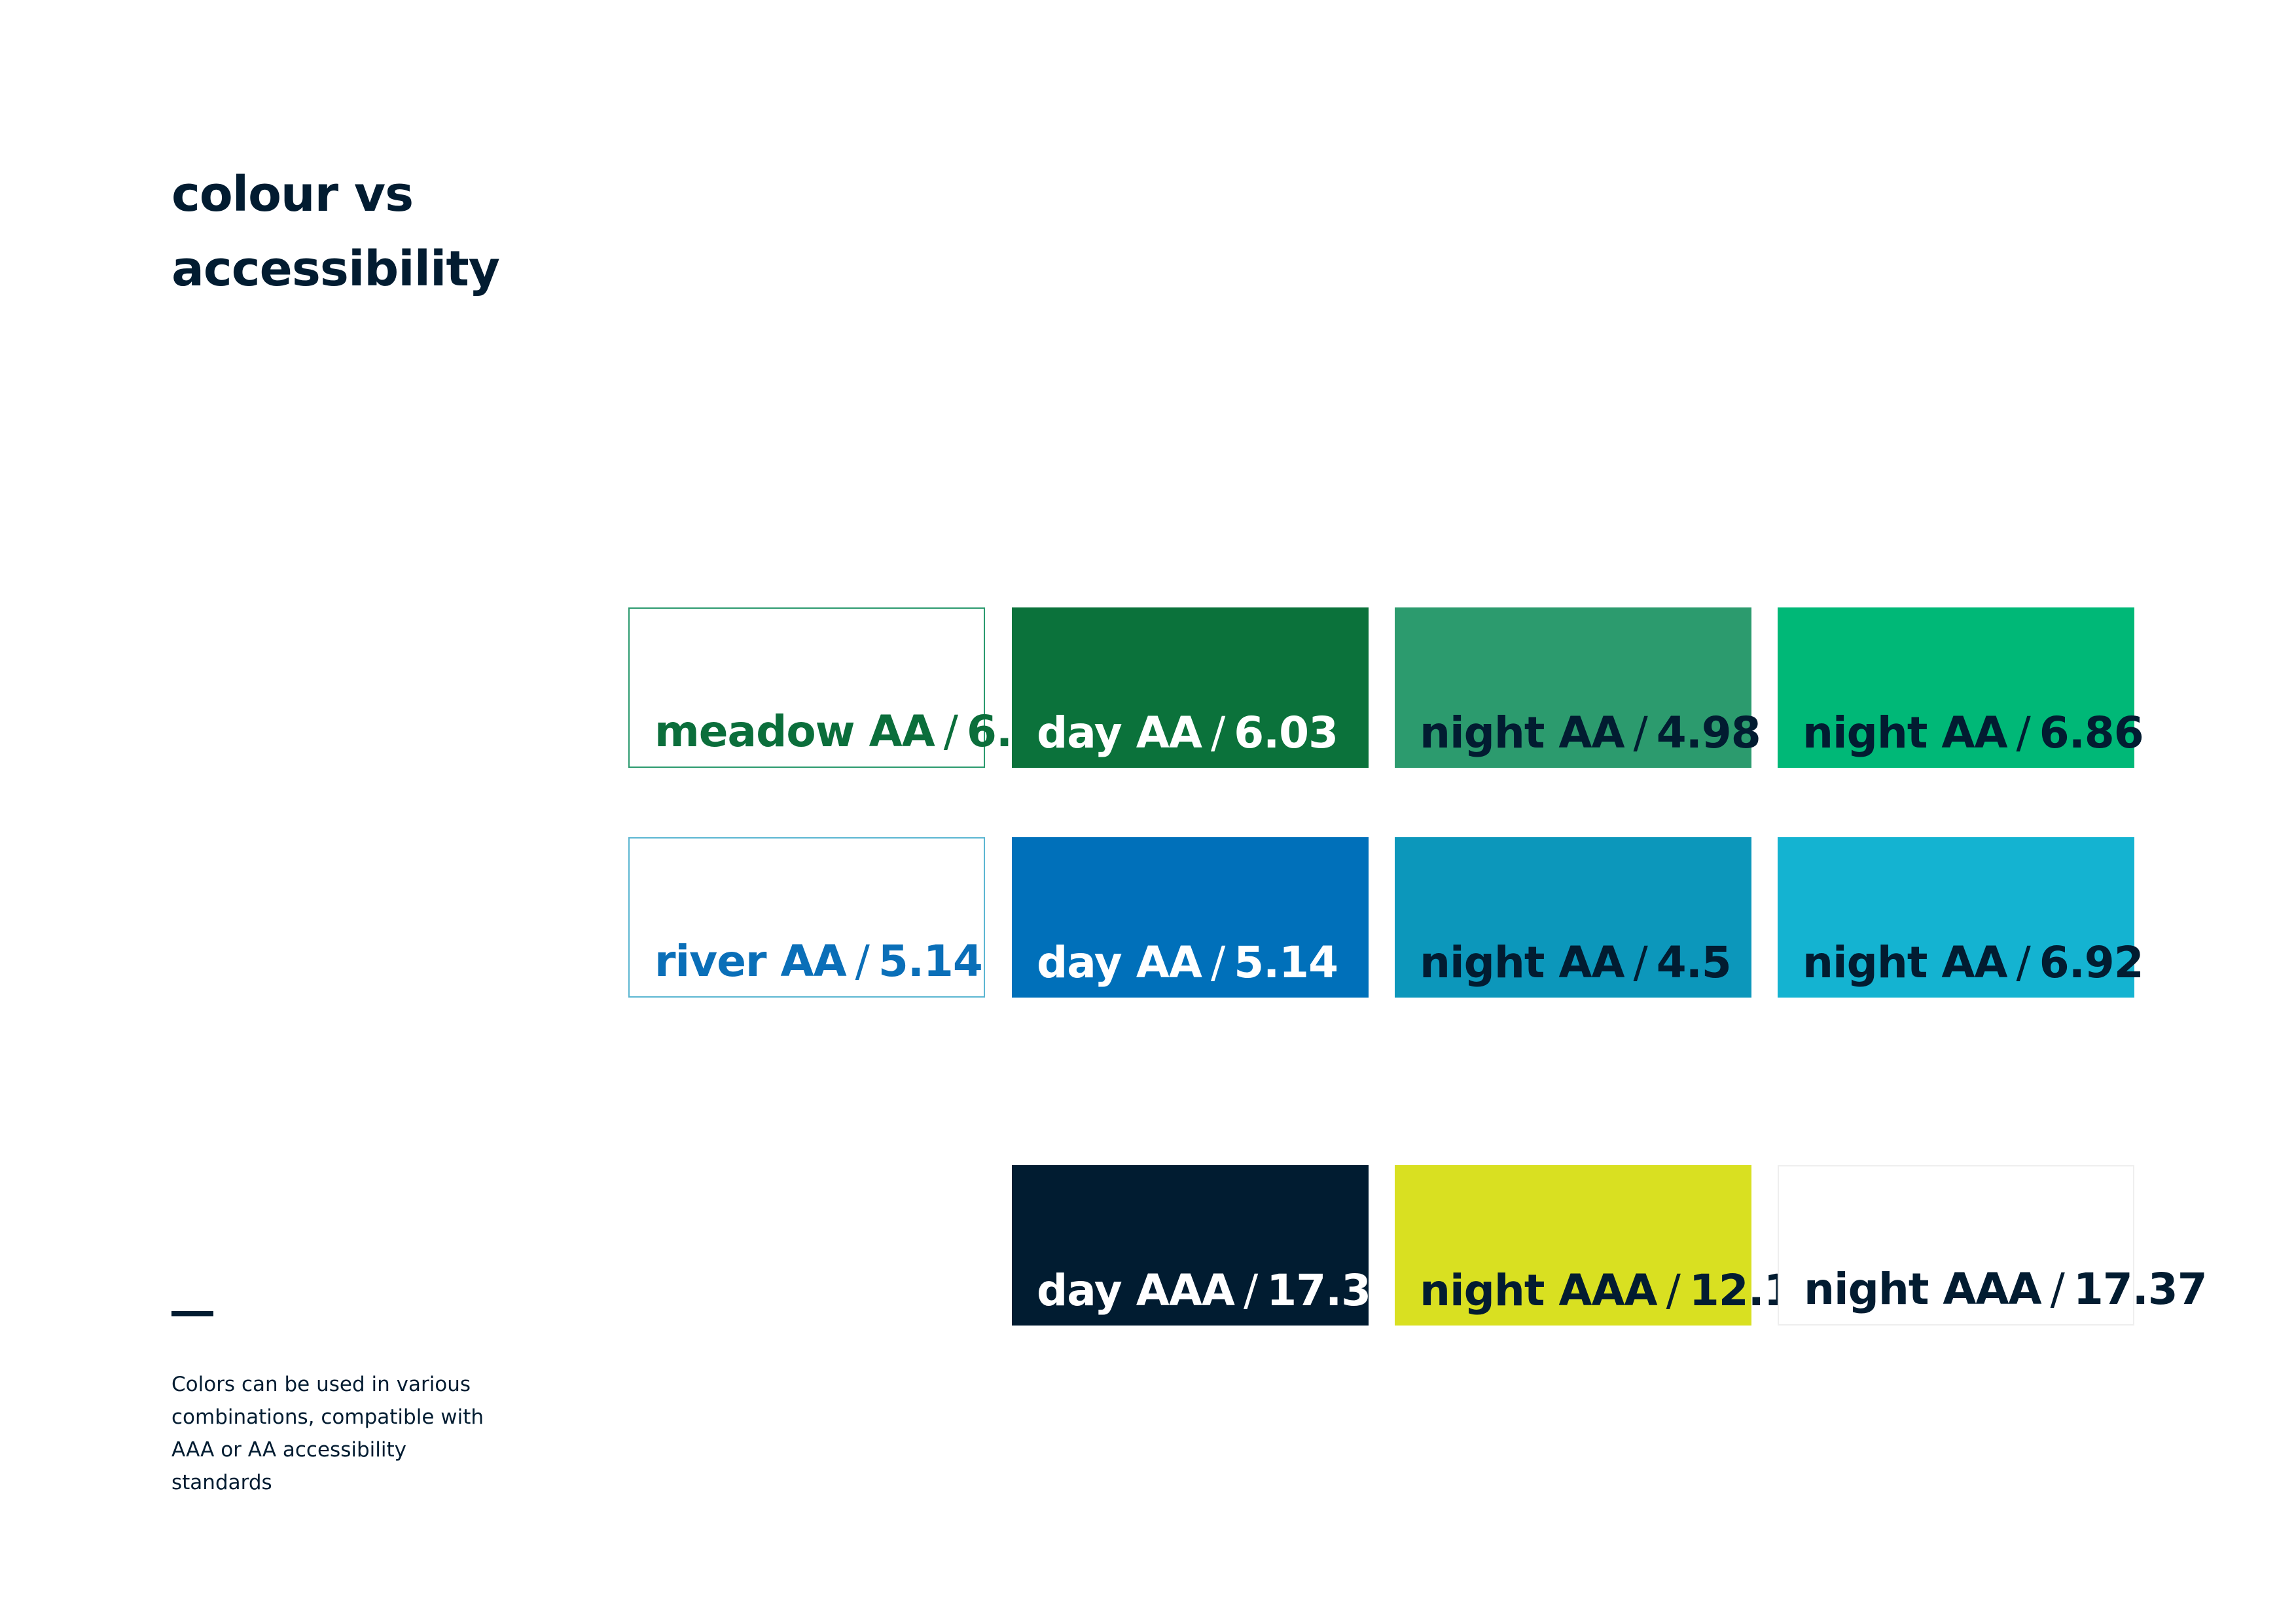  What do you see at coordinates (1286, 733) in the screenshot?
I see `swatch-ratio: 6.03` at bounding box center [1286, 733].